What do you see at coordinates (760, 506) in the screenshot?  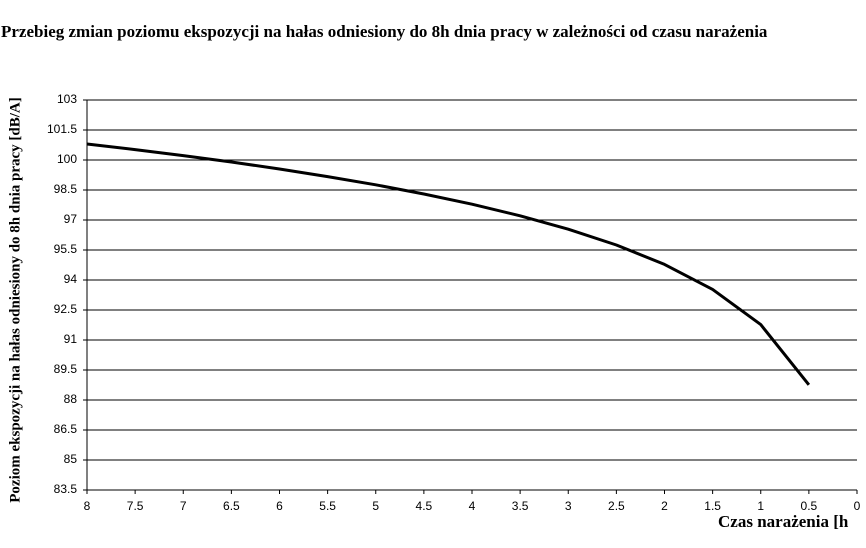 I see `x-tick-label: 1` at bounding box center [760, 506].